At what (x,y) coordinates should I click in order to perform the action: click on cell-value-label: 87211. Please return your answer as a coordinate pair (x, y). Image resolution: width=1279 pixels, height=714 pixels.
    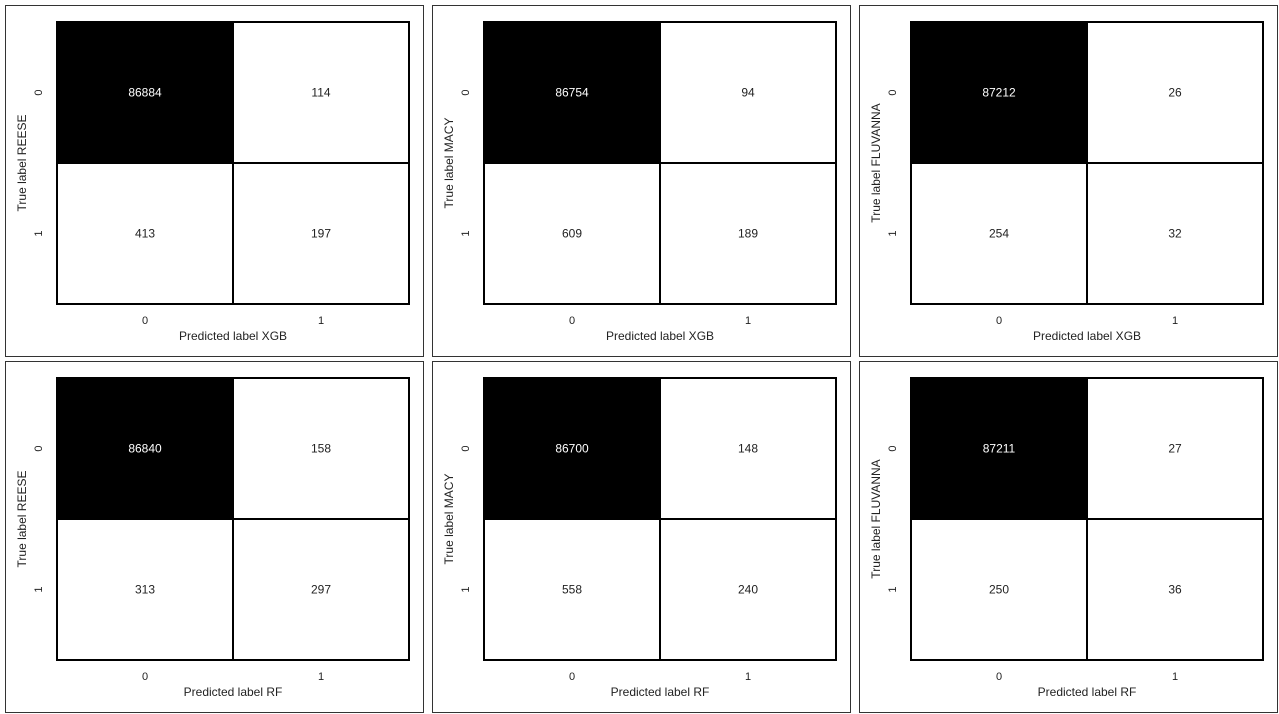
    Looking at the image, I should click on (999, 449).